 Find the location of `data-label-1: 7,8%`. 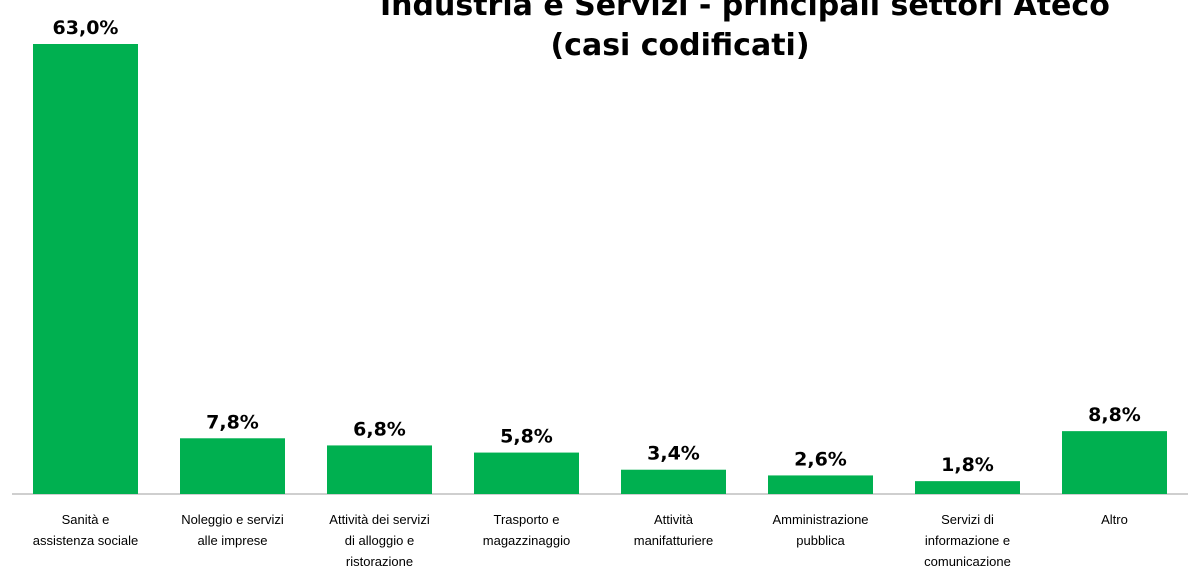

data-label-1: 7,8% is located at coordinates (232, 422).